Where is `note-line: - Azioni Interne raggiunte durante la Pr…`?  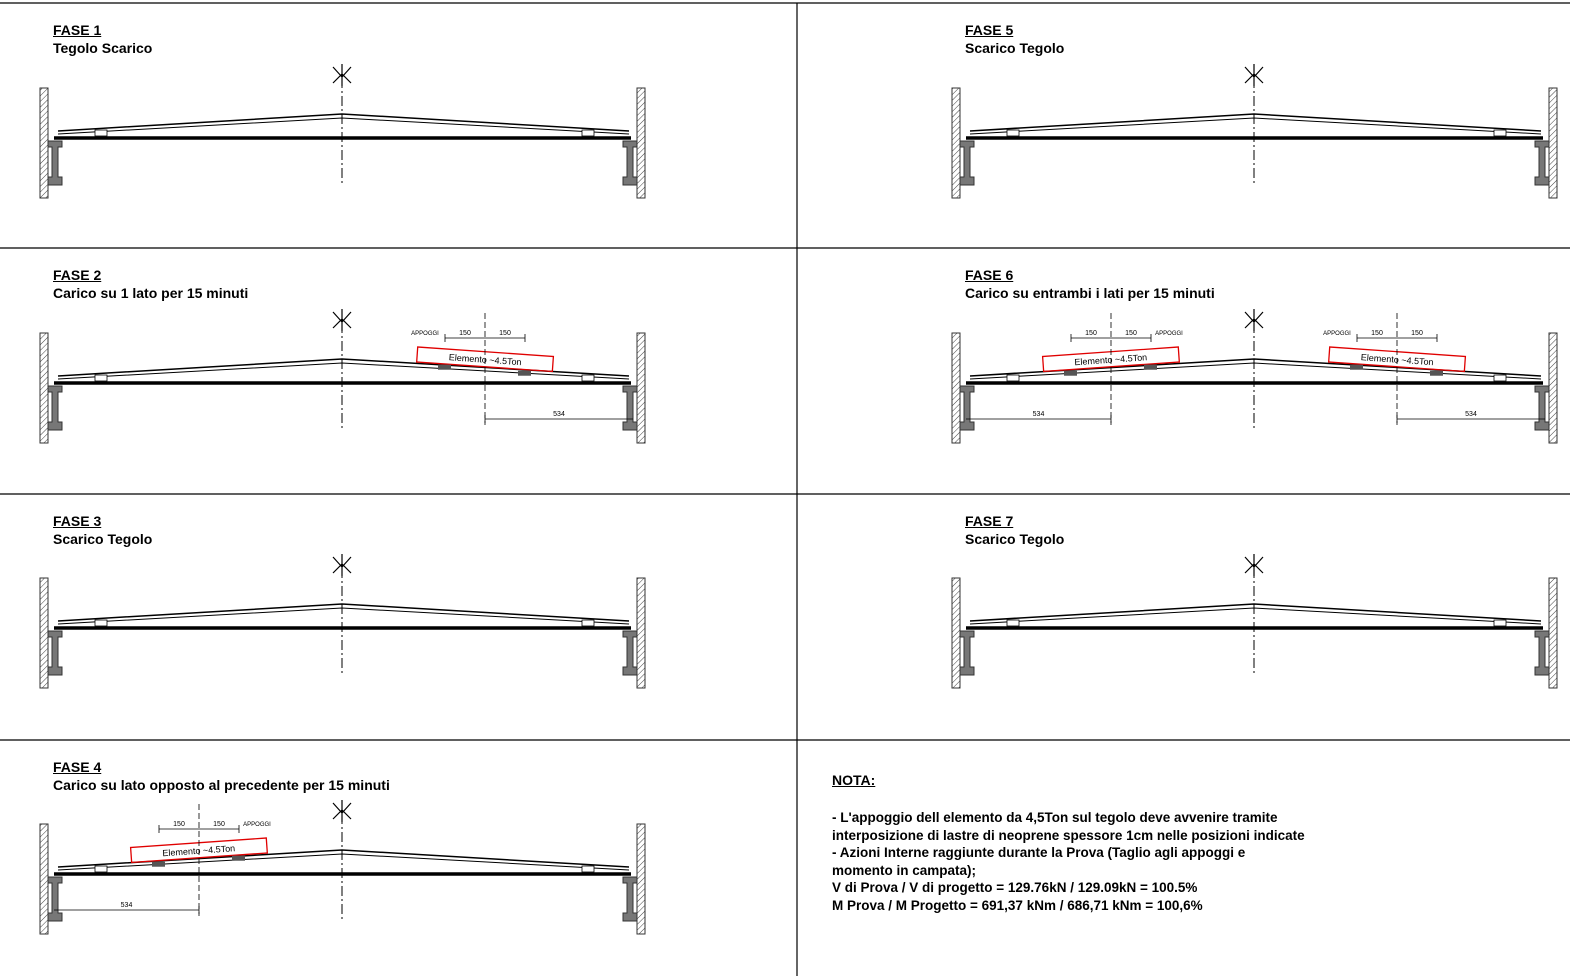
note-line: - Azioni Interne raggiunte durante la Pr… is located at coordinates (1039, 853).